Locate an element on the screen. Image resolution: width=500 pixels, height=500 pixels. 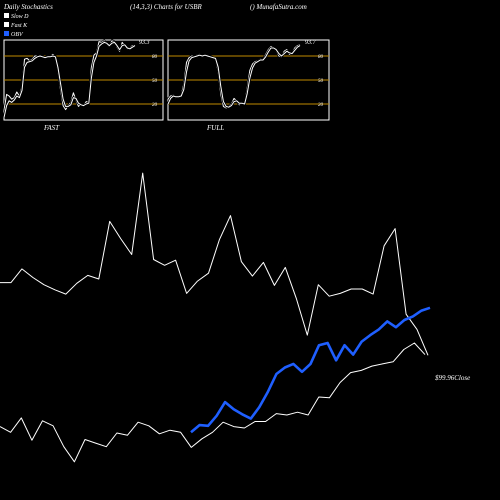
full-level-label-50: 50 is located at coordinates (321, 81).